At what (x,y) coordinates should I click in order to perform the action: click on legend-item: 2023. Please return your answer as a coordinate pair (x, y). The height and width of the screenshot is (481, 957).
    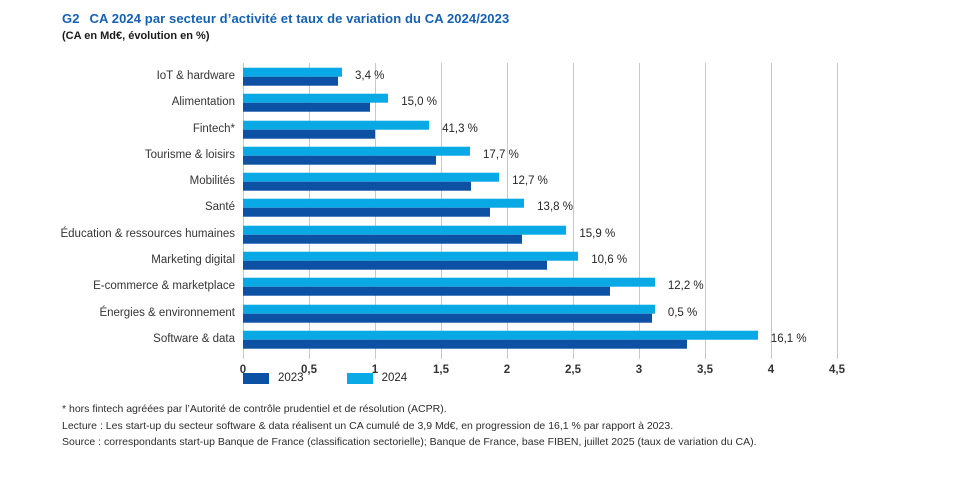
    Looking at the image, I should click on (273, 378).